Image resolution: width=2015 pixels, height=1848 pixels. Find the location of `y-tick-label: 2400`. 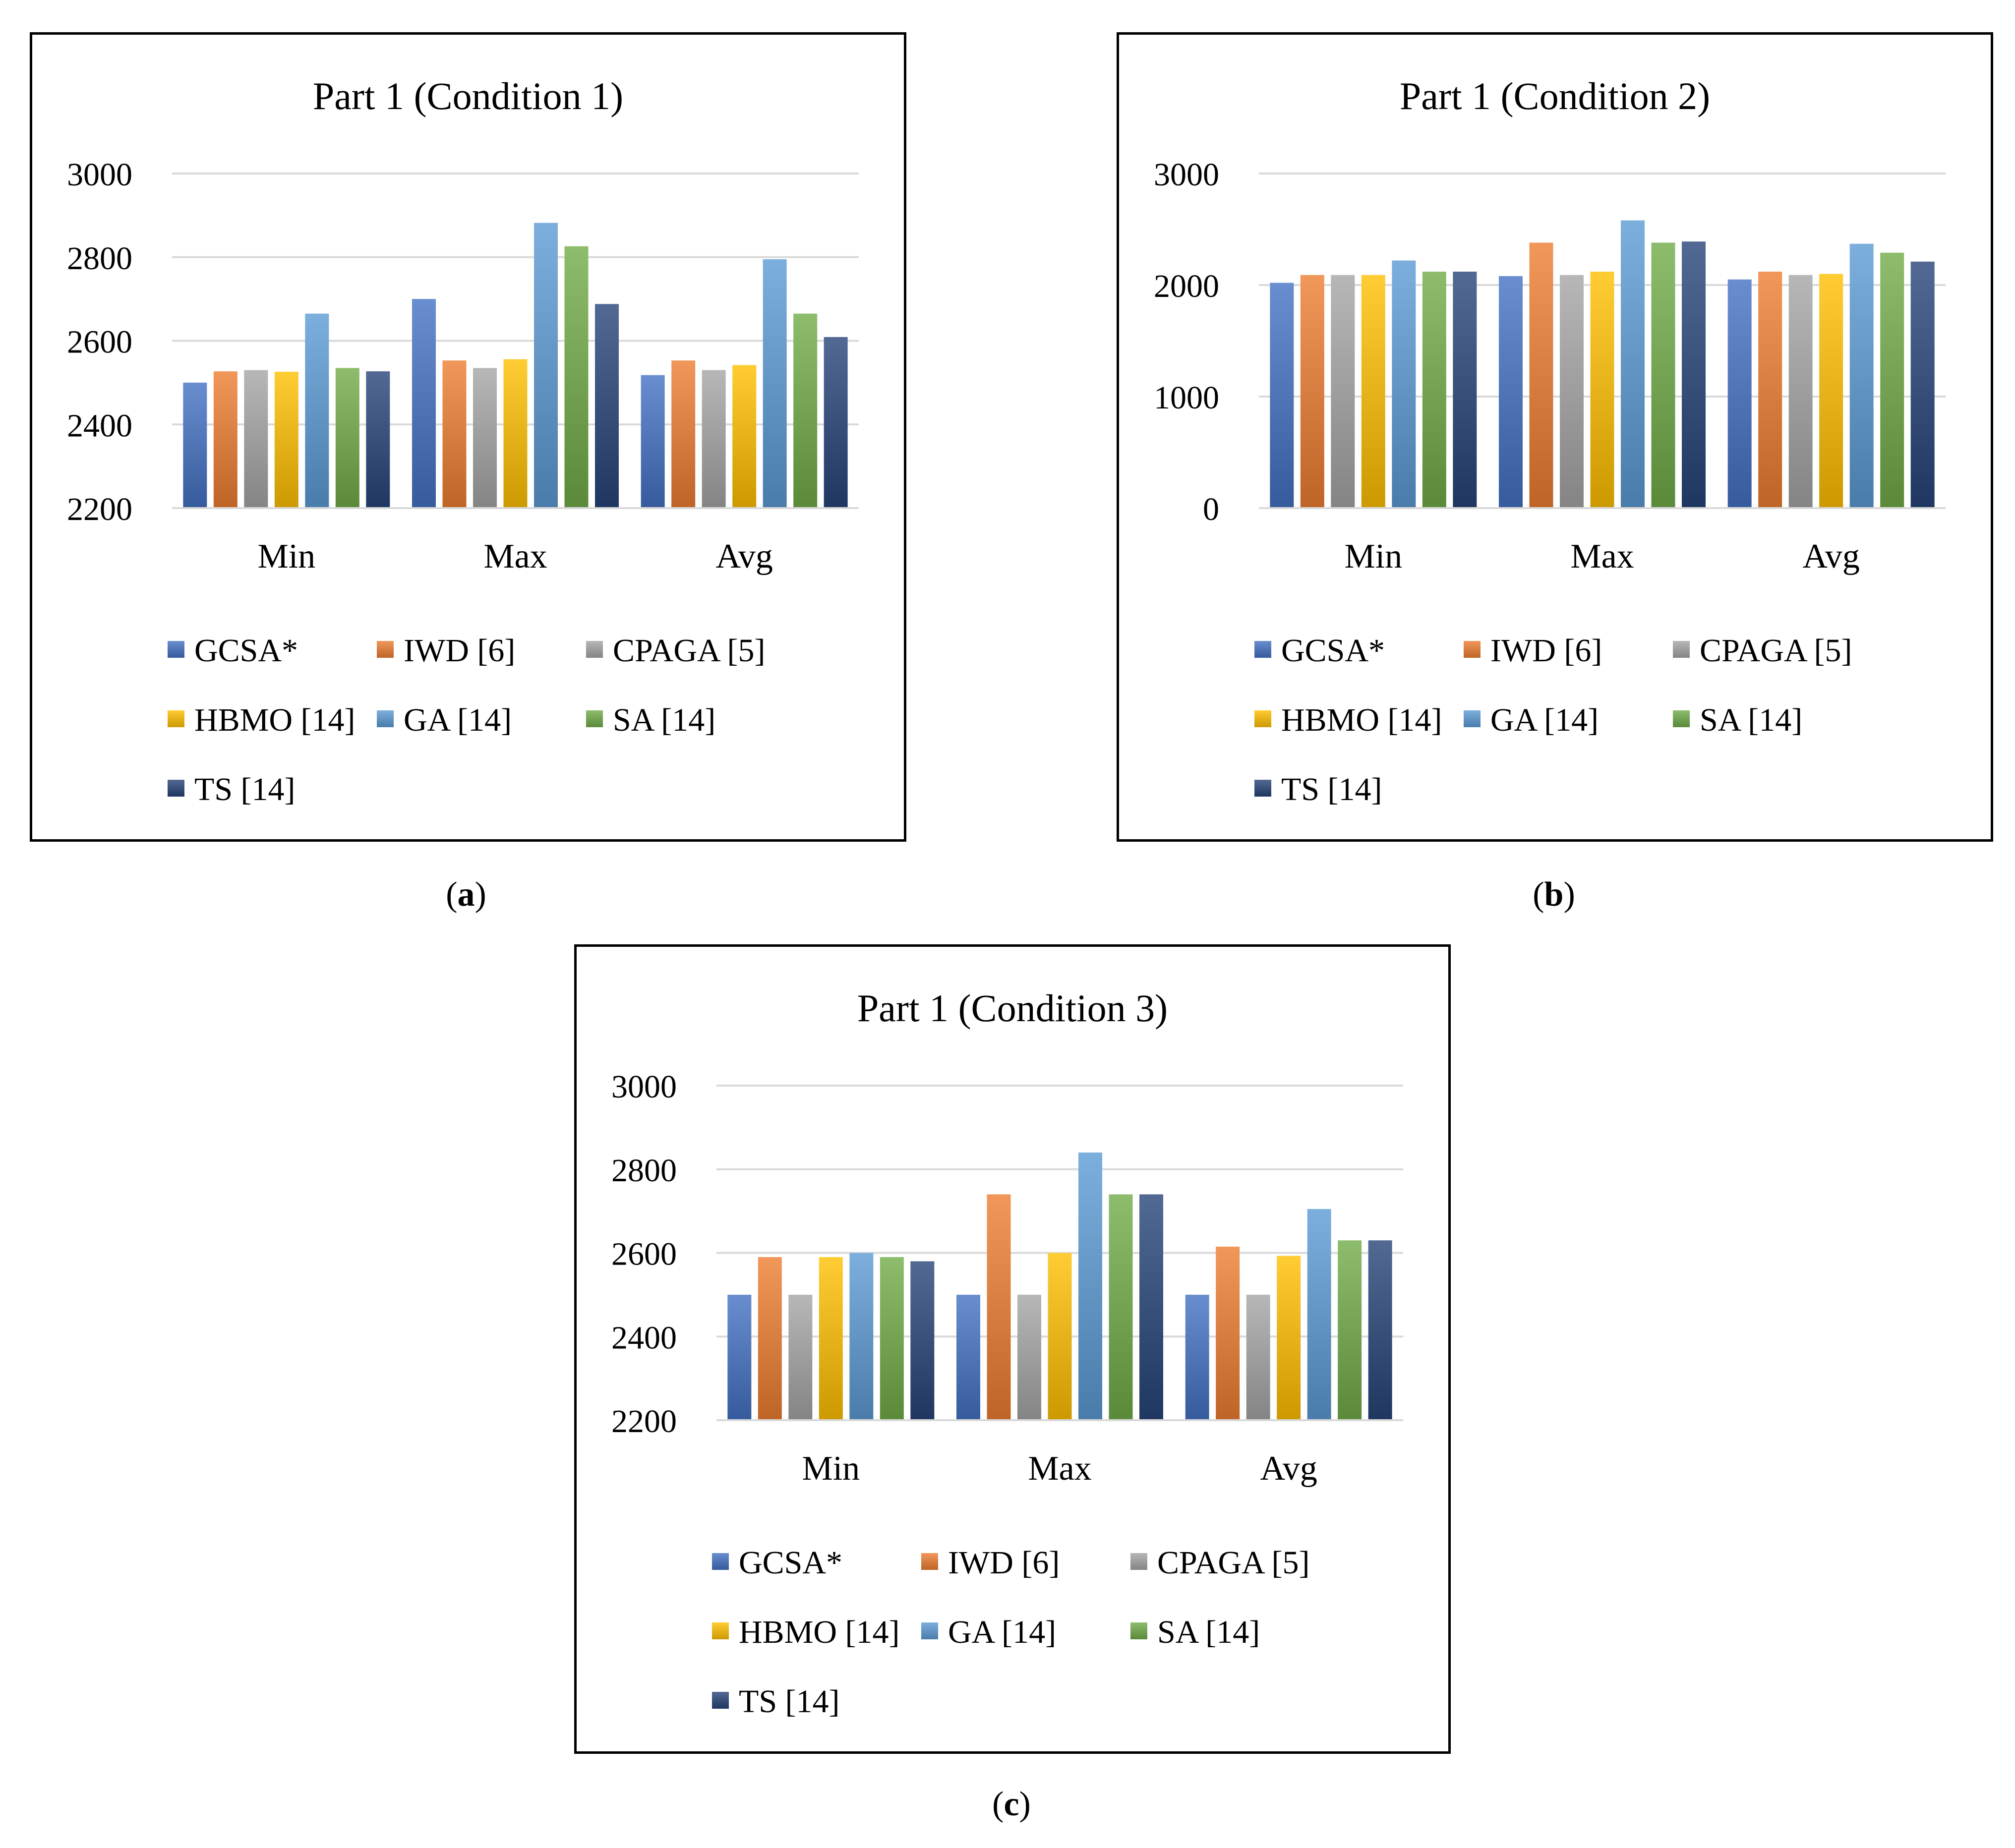

y-tick-label: 2400 is located at coordinates (644, 1338).